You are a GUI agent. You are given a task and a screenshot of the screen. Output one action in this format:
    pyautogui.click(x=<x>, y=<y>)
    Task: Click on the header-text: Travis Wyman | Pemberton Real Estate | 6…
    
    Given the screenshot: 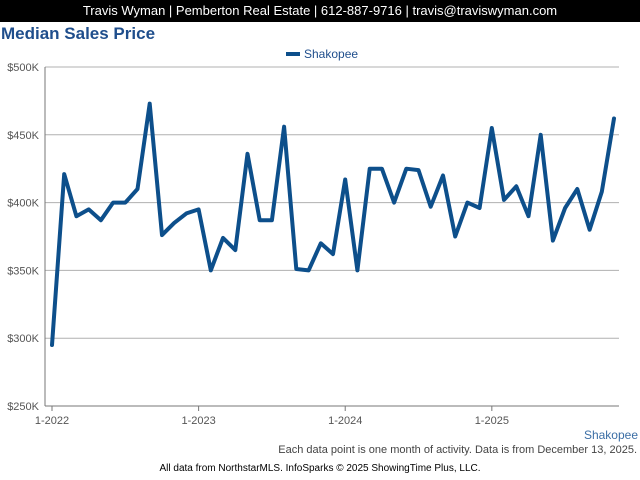 What is the action you would take?
    pyautogui.click(x=320, y=10)
    